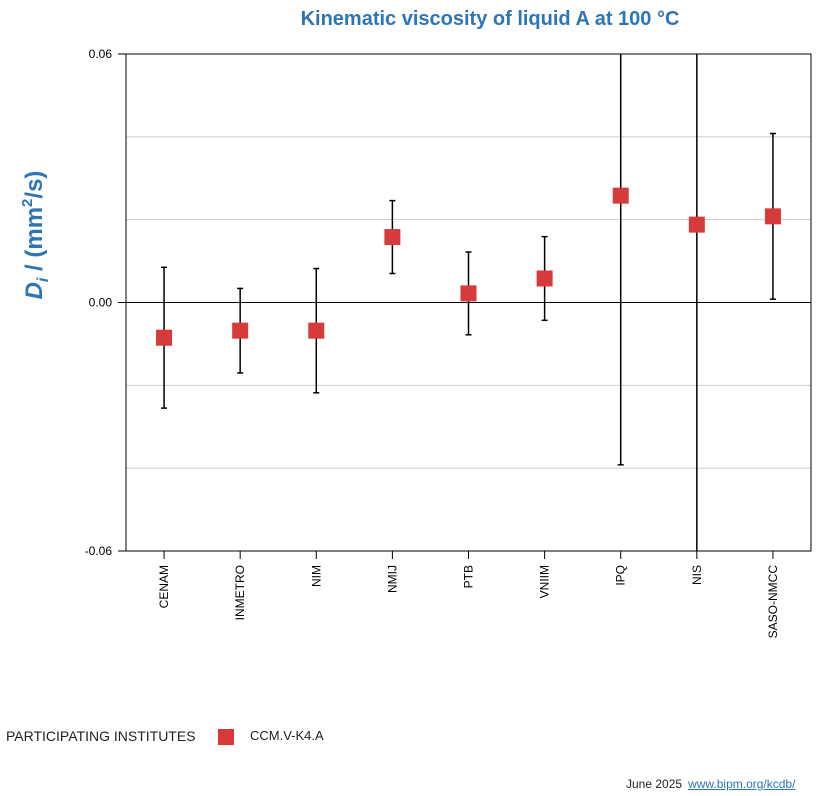 This screenshot has height=796, width=840. I want to click on y-tick-label: -0.06, so click(99, 551).